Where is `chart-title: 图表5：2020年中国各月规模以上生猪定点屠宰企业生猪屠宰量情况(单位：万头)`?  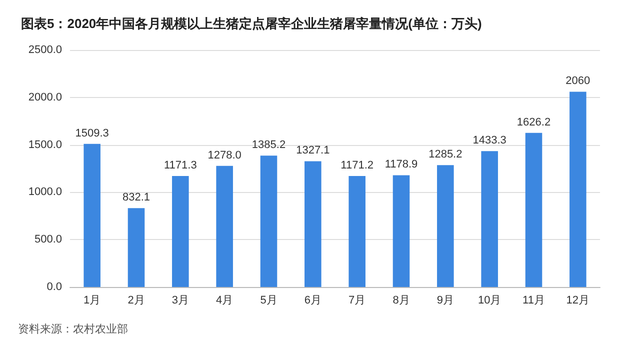 chart-title: 图表5：2020年中国各月规模以上生猪定点屠宰企业生猪屠宰量情况(单位：万头) is located at coordinates (251, 23).